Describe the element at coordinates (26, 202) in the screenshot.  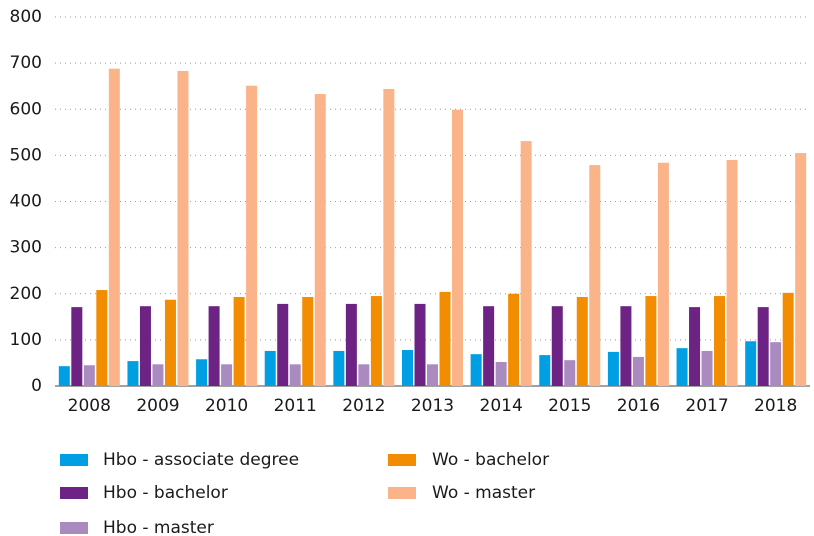
I see `y-tick-label: 400` at that location.